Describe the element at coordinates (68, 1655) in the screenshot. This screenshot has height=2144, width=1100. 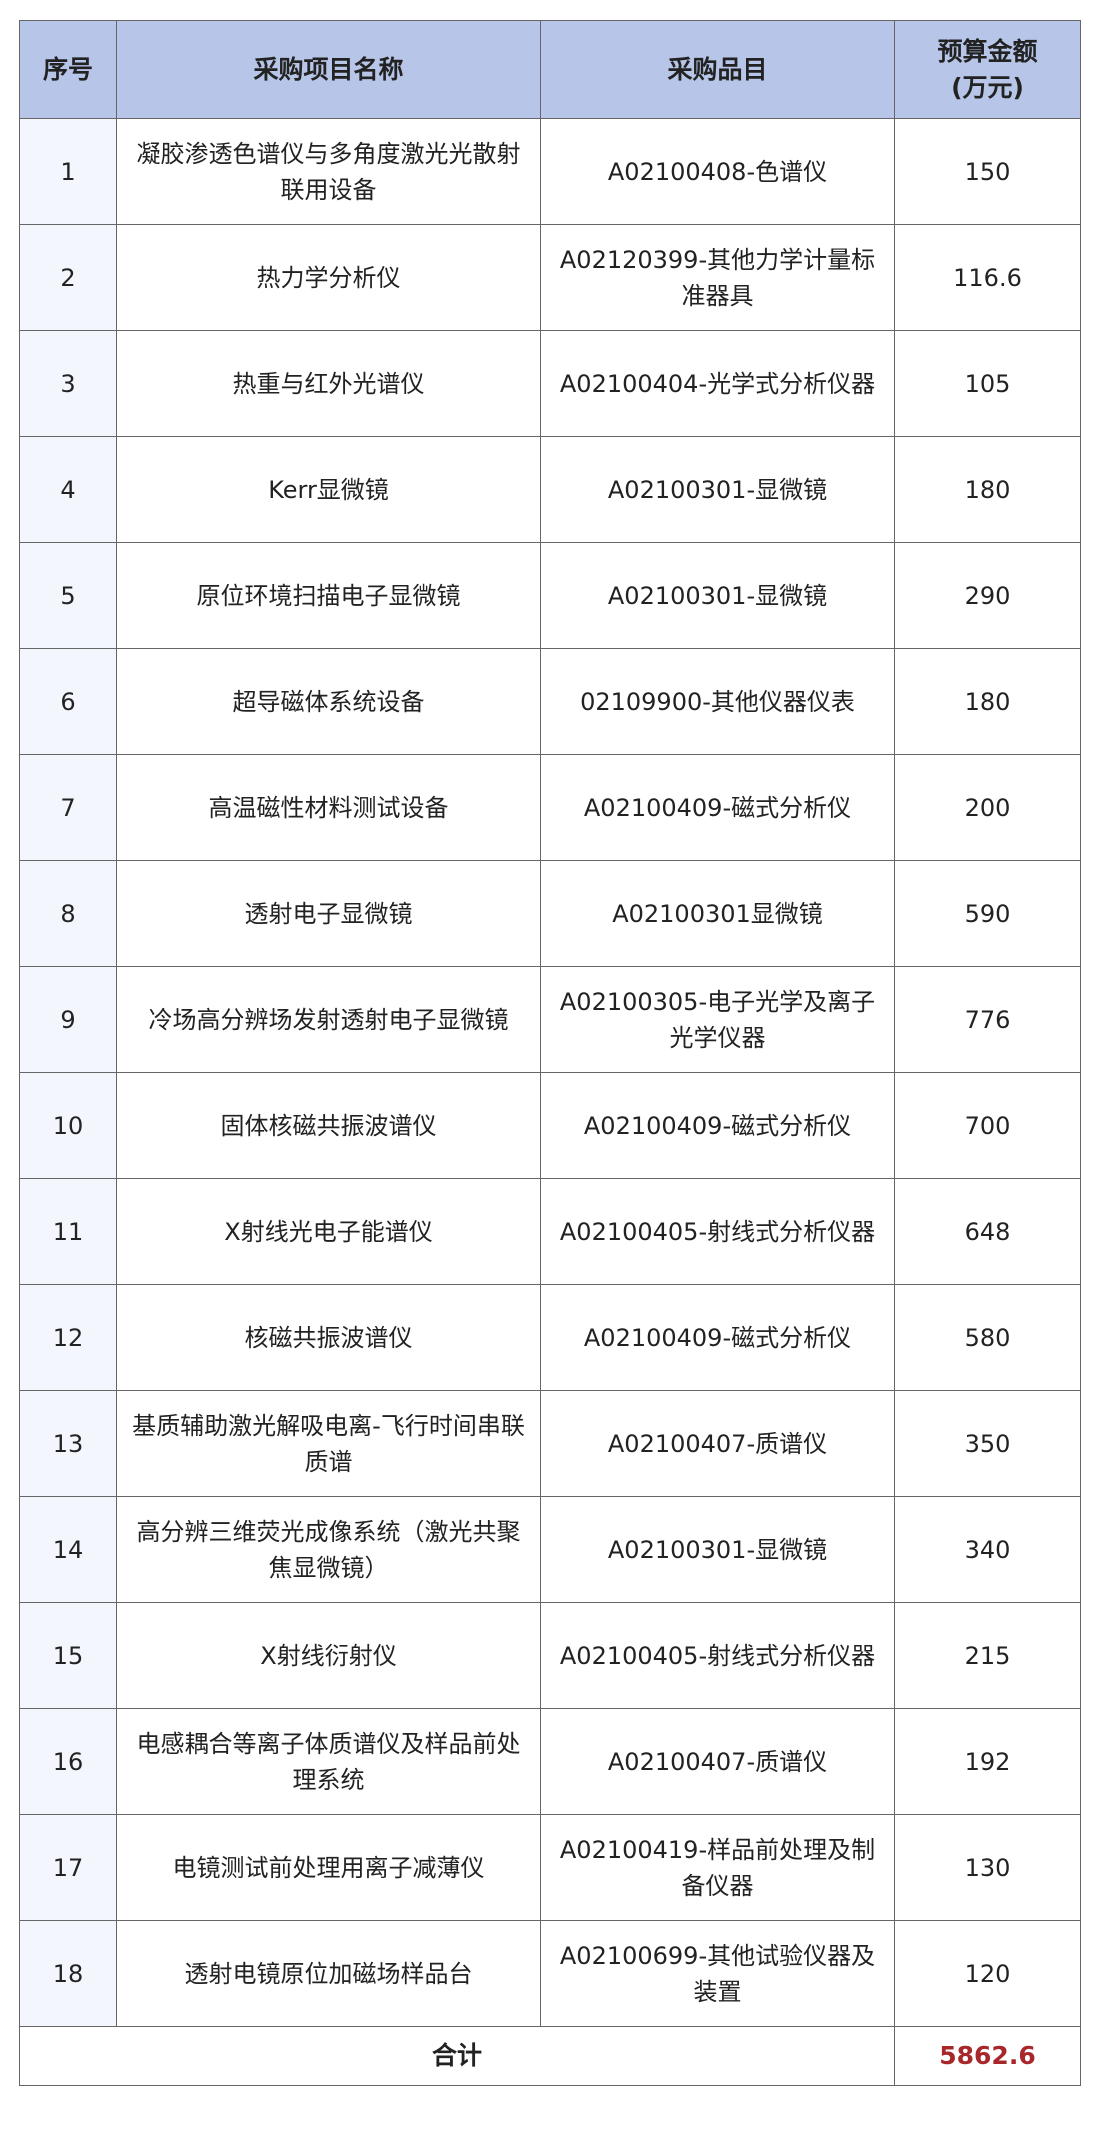
I see `cell-no: 15` at that location.